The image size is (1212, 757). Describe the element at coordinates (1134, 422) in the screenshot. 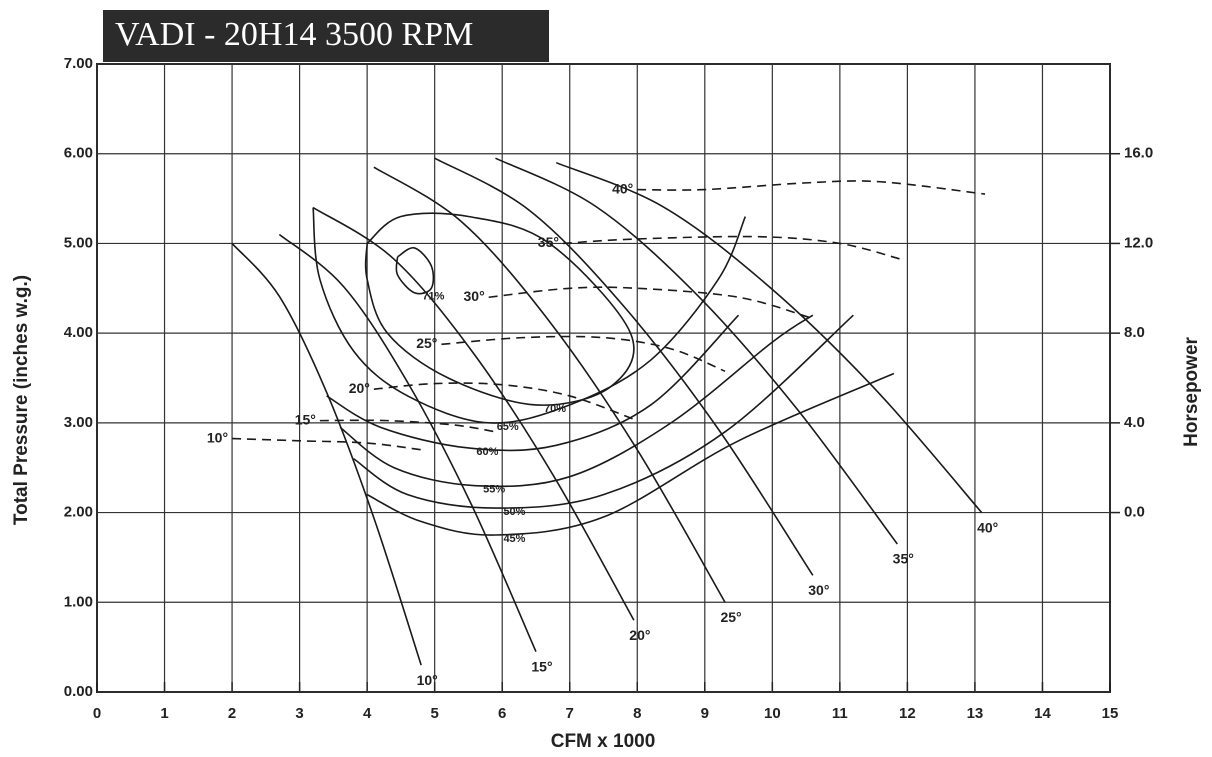

I see `y2-tick-label: 4.0` at that location.